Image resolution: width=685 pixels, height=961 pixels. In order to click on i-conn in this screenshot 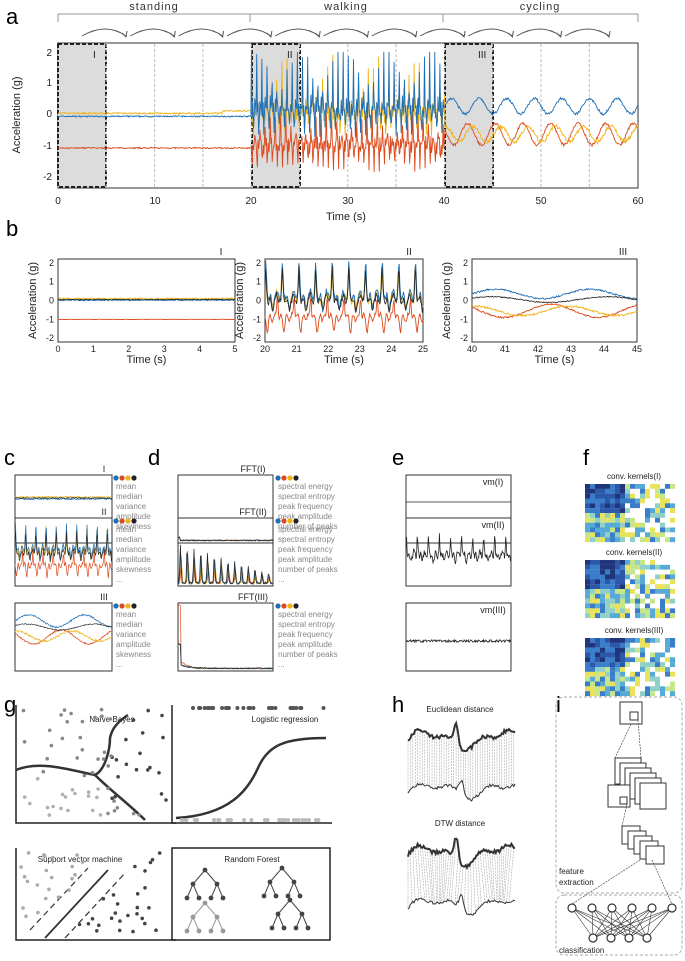, I will do `click(623, 741)`.